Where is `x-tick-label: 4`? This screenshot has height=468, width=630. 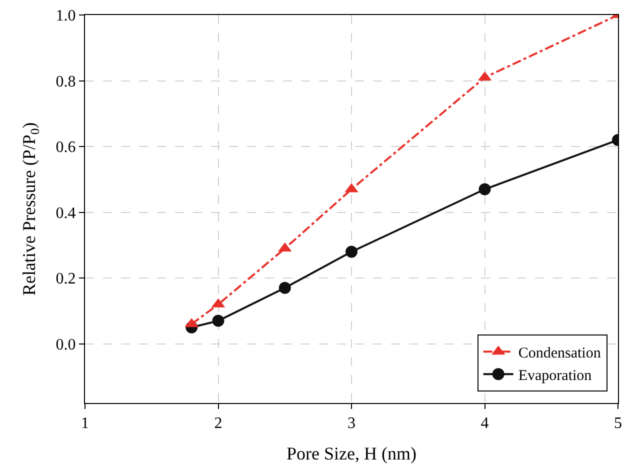
x-tick-label: 4 is located at coordinates (484, 423).